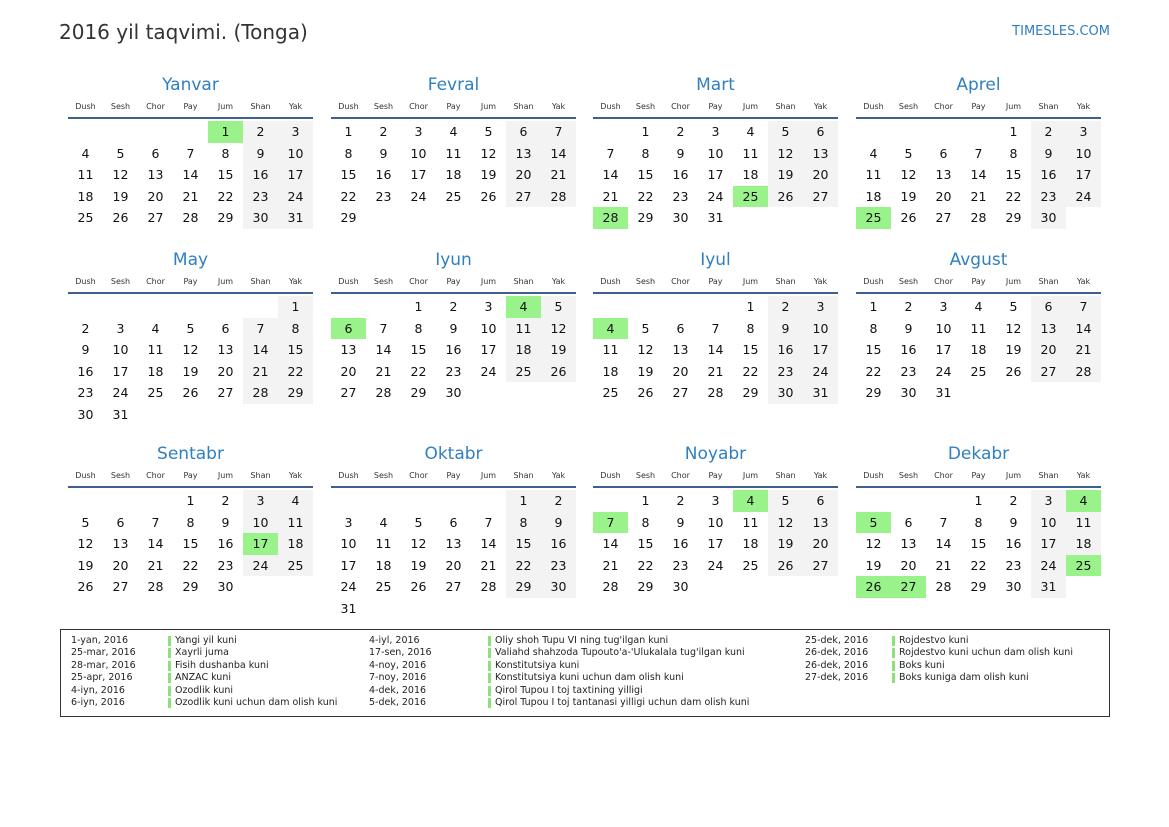  I want to click on legend-holiday-name: Konstitutsiya kuni, so click(537, 665).